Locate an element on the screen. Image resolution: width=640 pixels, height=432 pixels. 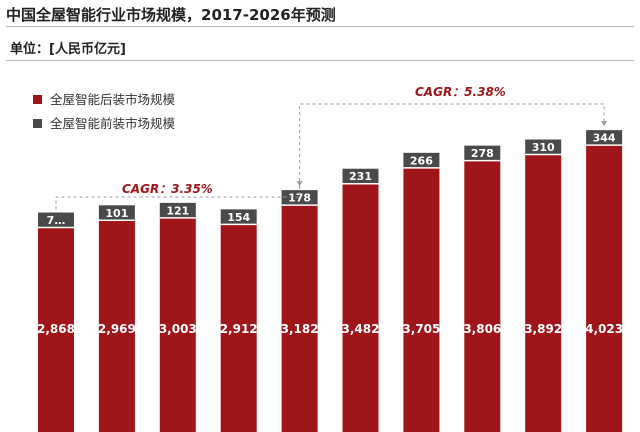
after-install-value-label: 2,912 is located at coordinates (239, 329).